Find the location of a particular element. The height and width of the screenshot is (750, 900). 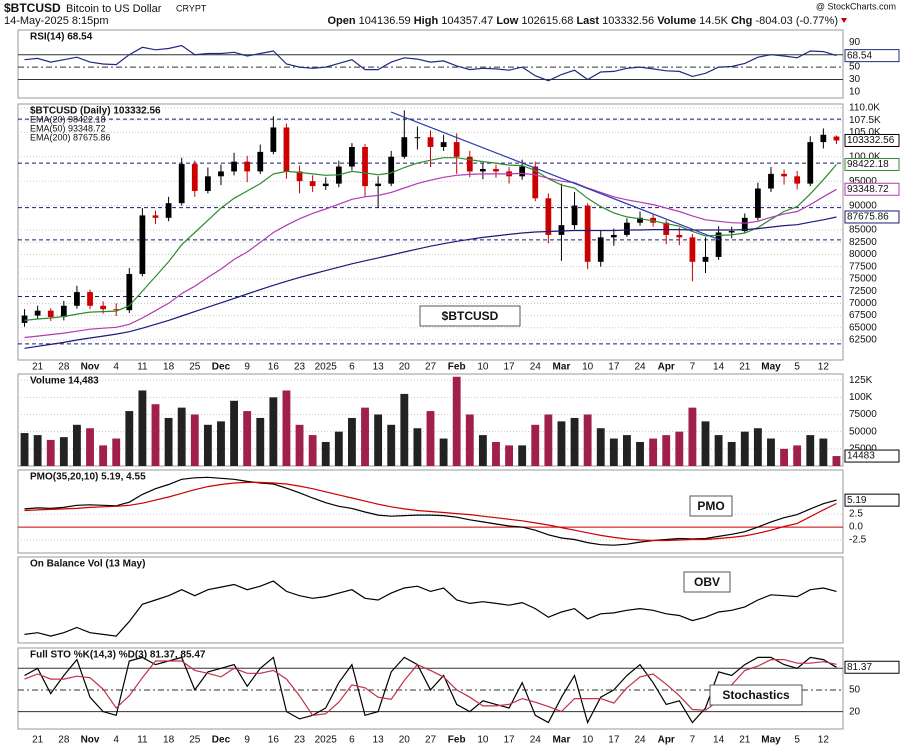

label: High is located at coordinates (426, 21).